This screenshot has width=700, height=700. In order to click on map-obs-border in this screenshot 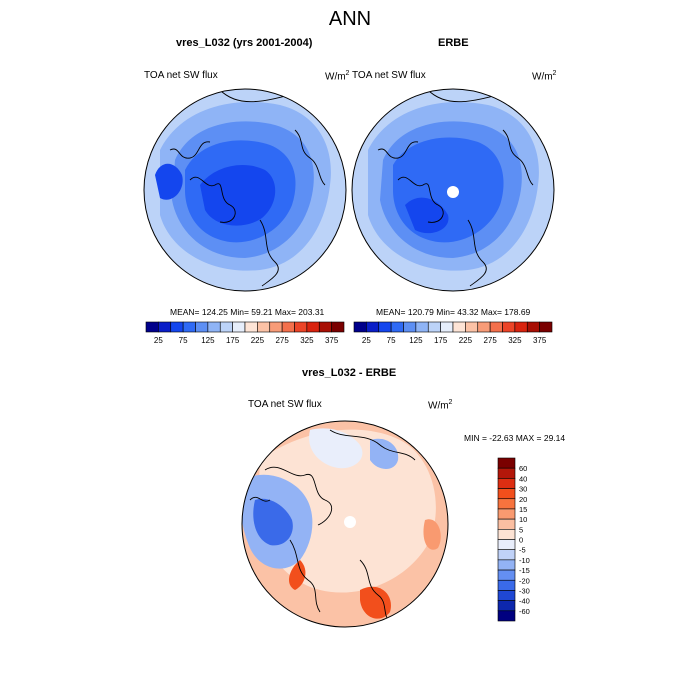, I will do `click(453, 190)`.